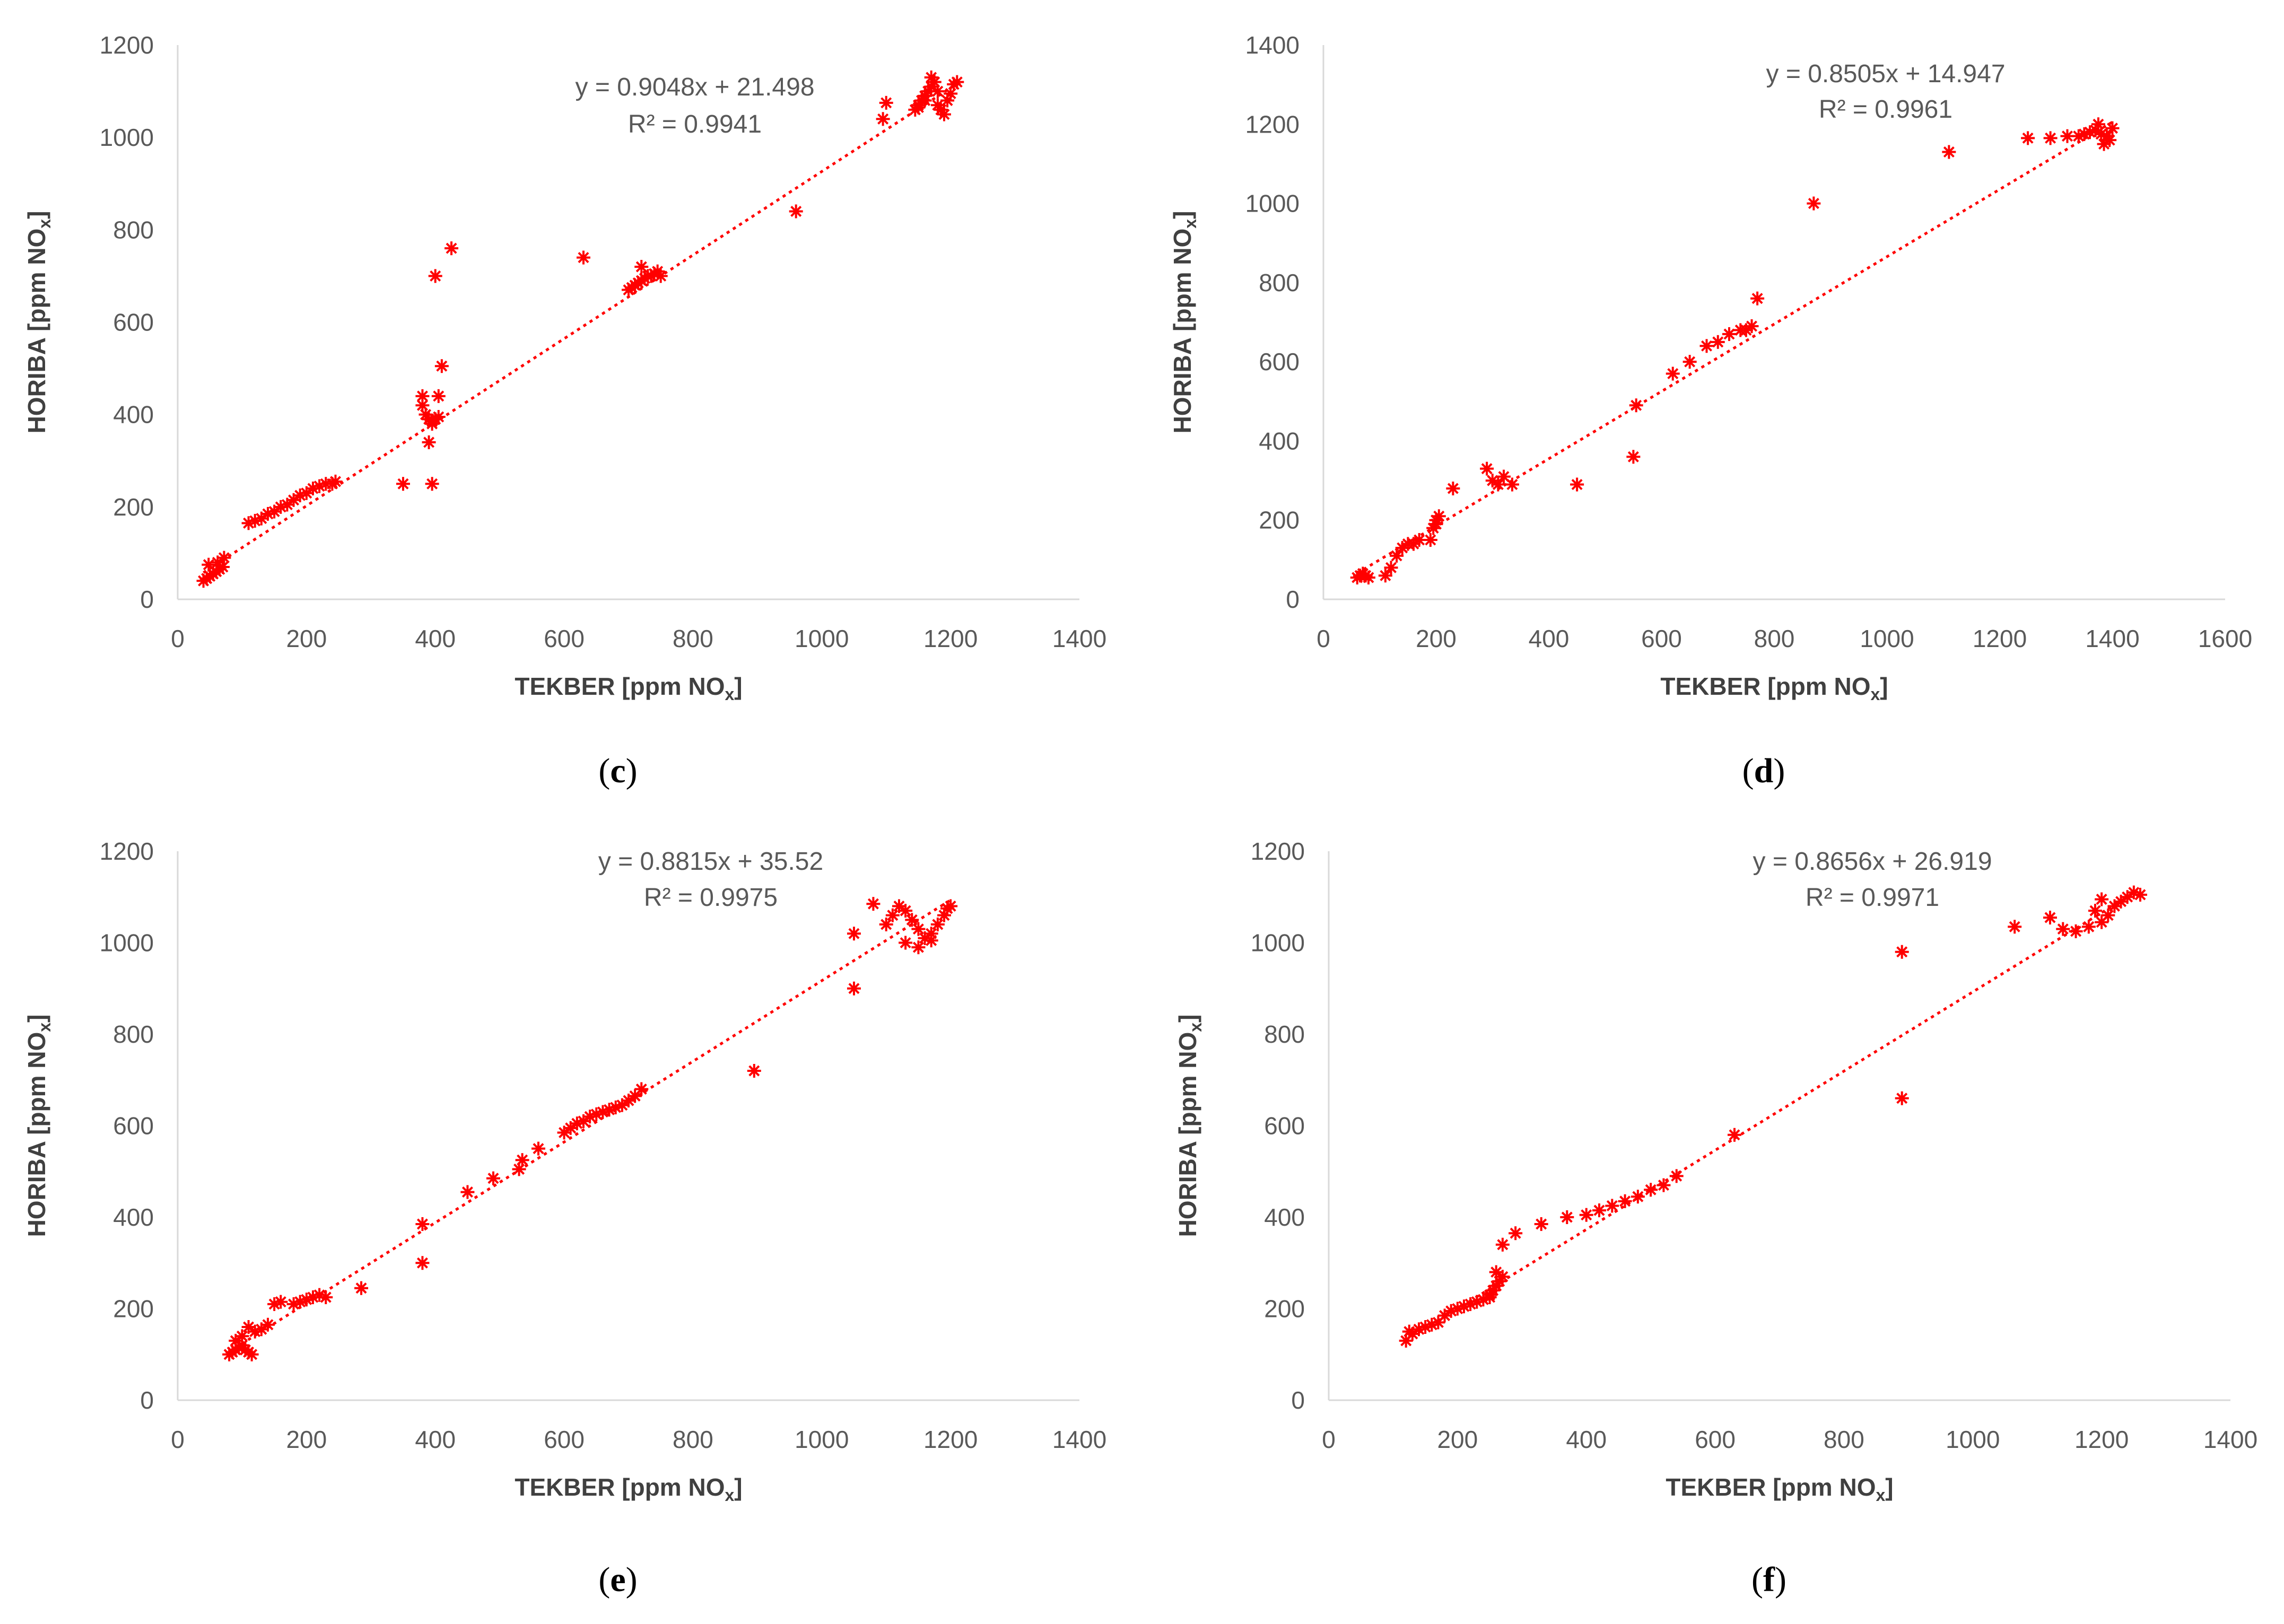  What do you see at coordinates (950, 1439) in the screenshot?
I see `x-tick-label: 1200` at bounding box center [950, 1439].